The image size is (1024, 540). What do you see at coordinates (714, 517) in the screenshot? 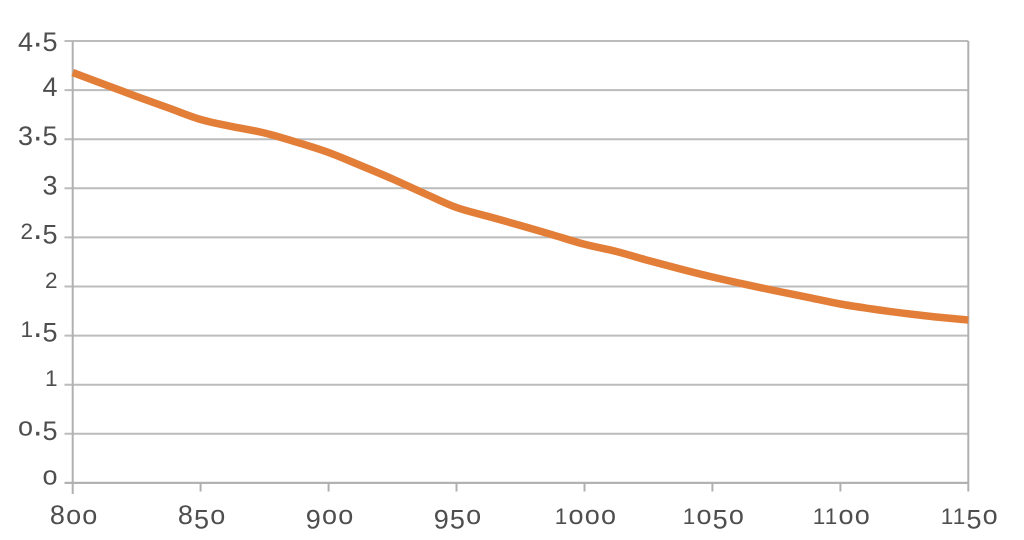
I see `svg-text: 1o5o` at bounding box center [714, 517].